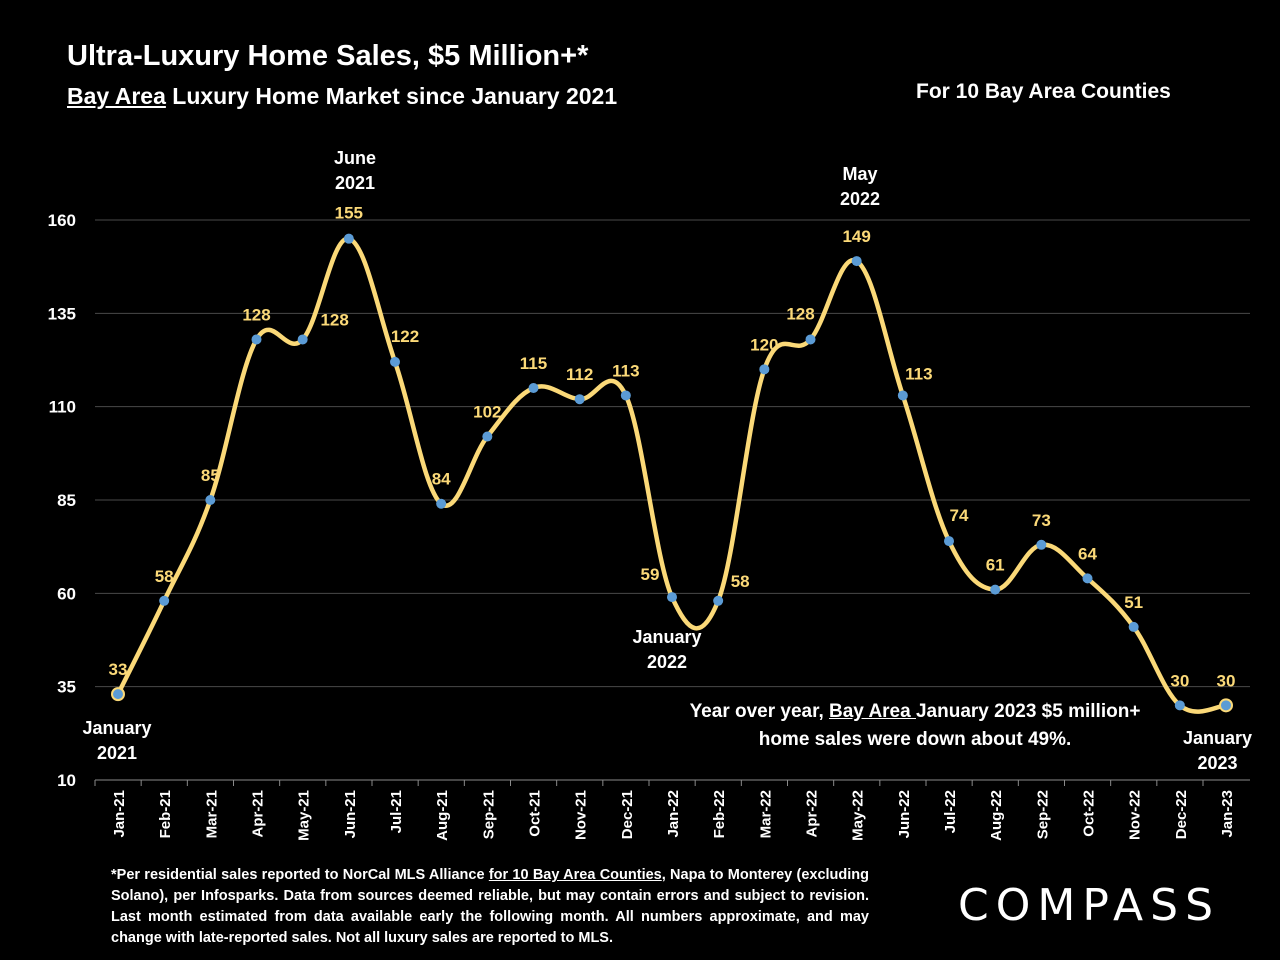  What do you see at coordinates (535, 813) in the screenshot?
I see `x-tick-label: Oct-21` at bounding box center [535, 813].